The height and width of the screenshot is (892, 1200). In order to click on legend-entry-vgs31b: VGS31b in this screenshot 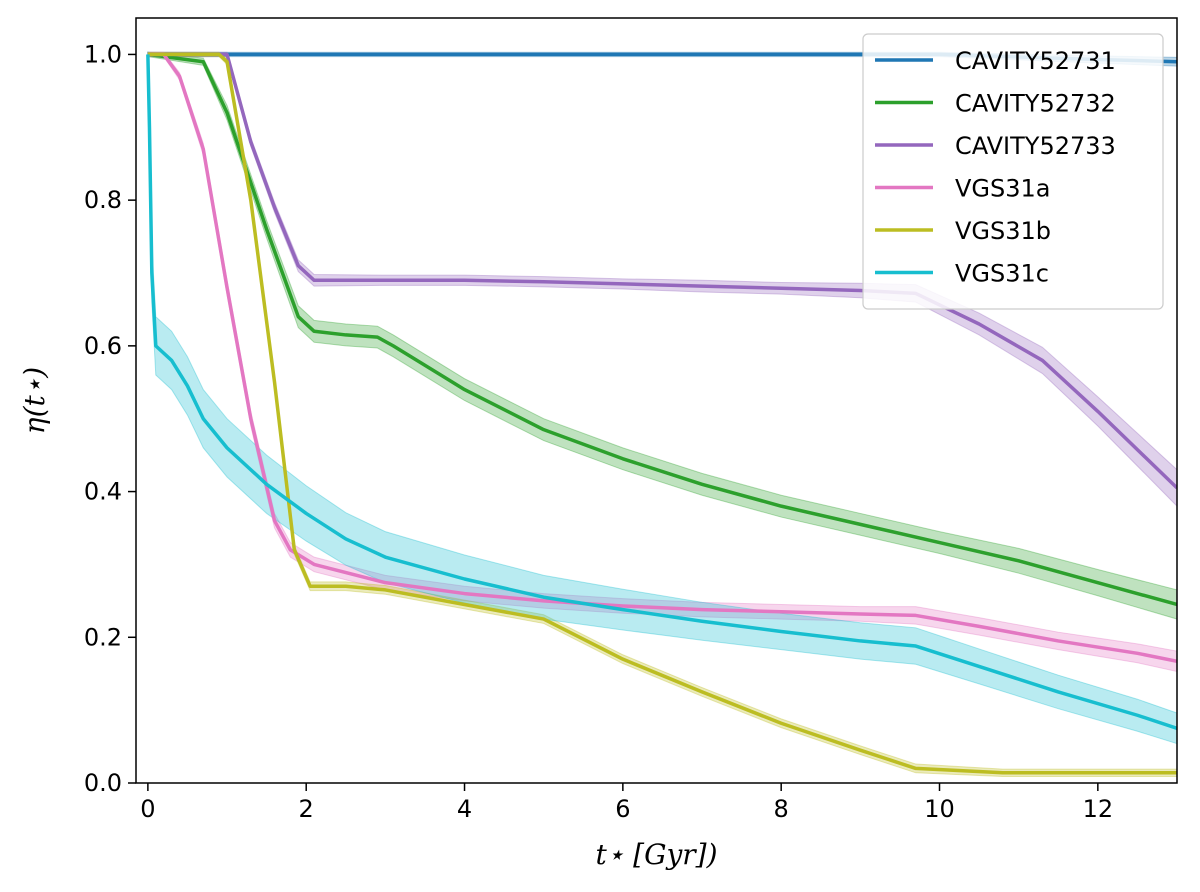, I will do `click(963, 231)`.